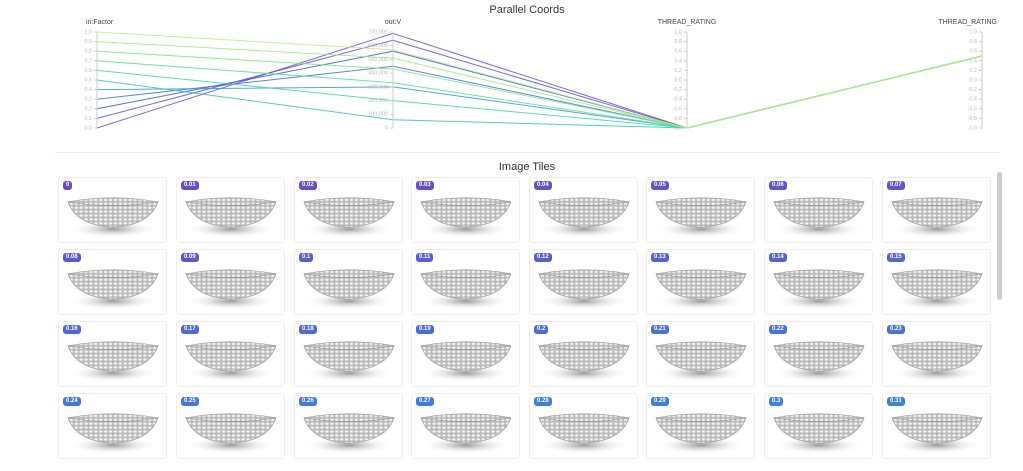  I want to click on image-tile: 0.06, so click(818, 210).